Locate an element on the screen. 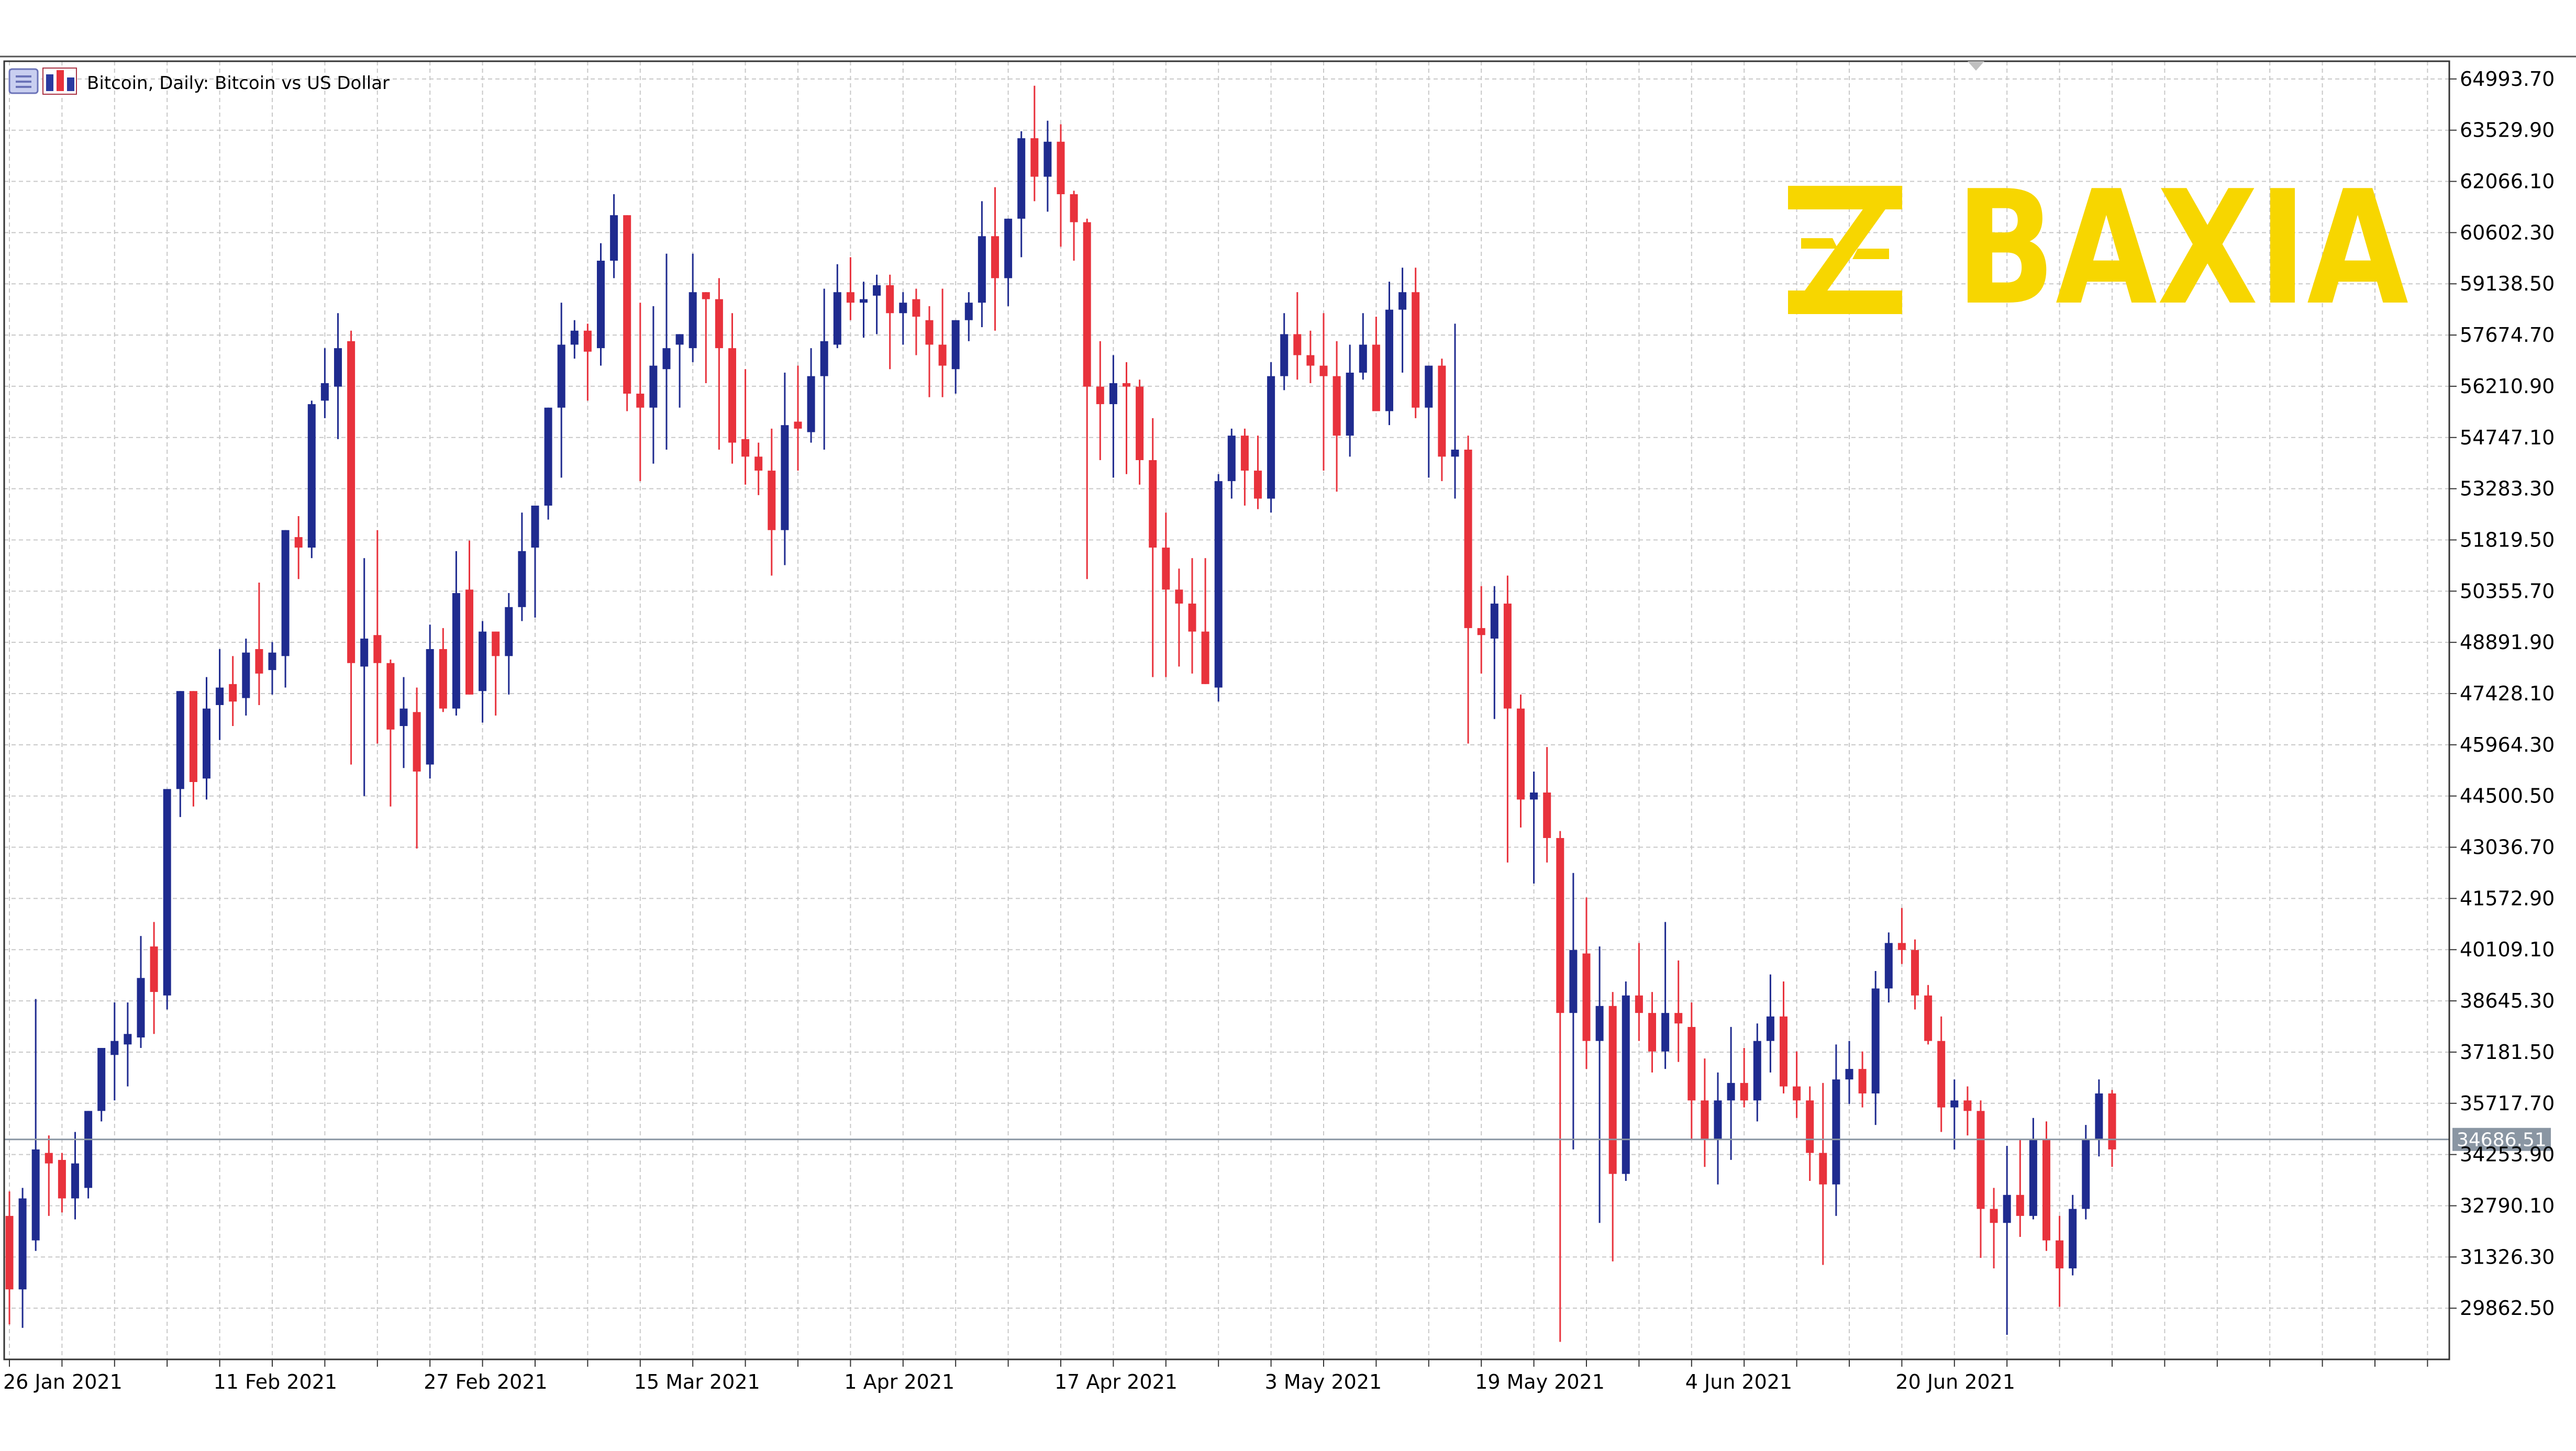  x-tick-label: 11 Feb 2021 is located at coordinates (275, 1382).